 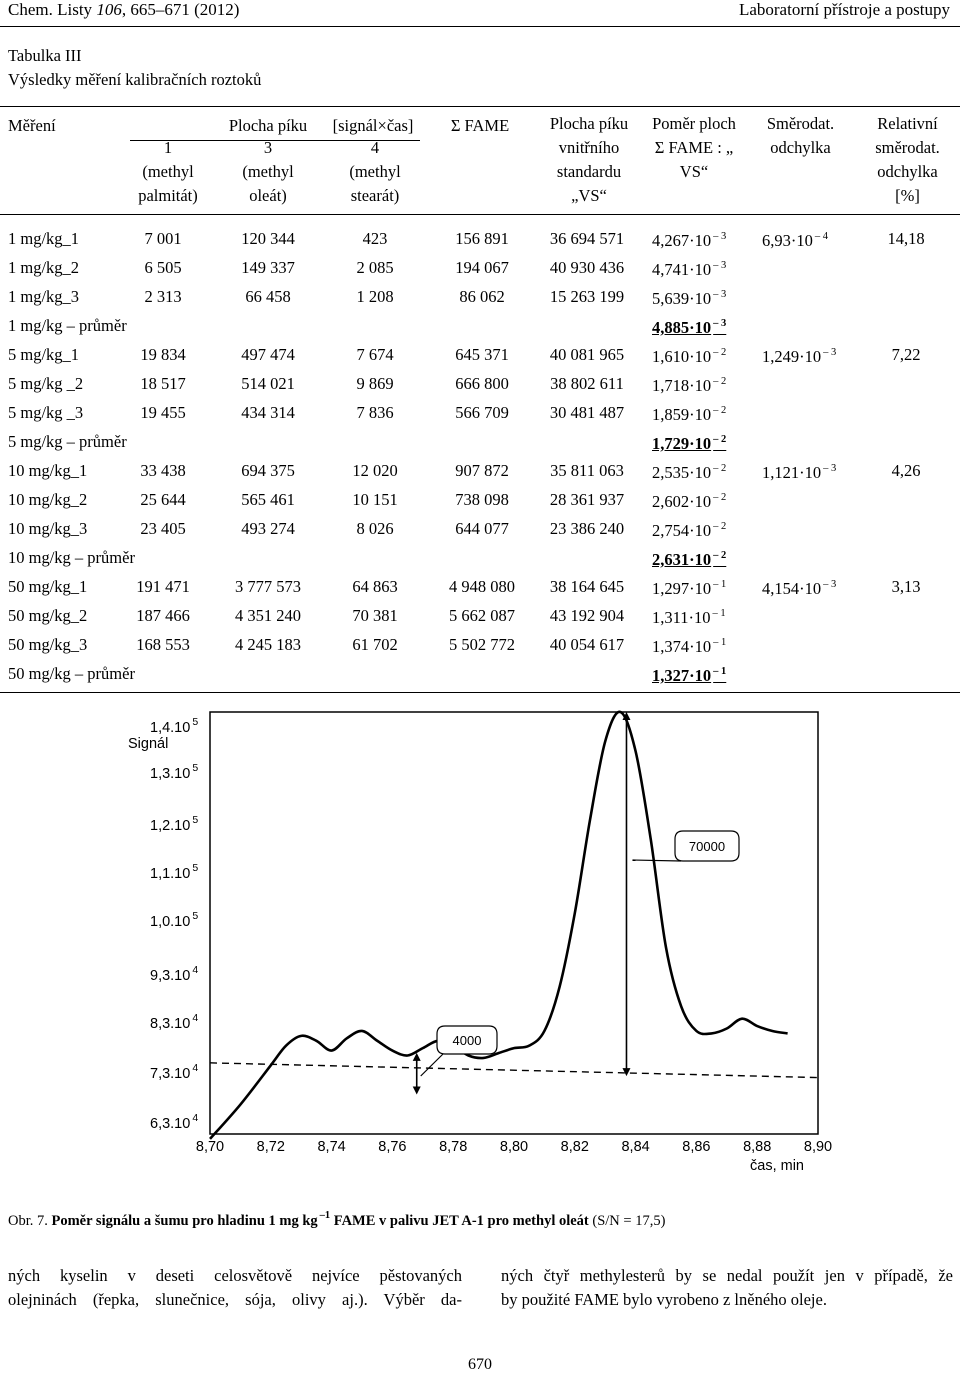 I want to click on cell-fame: 907 872, so click(x=482, y=470).